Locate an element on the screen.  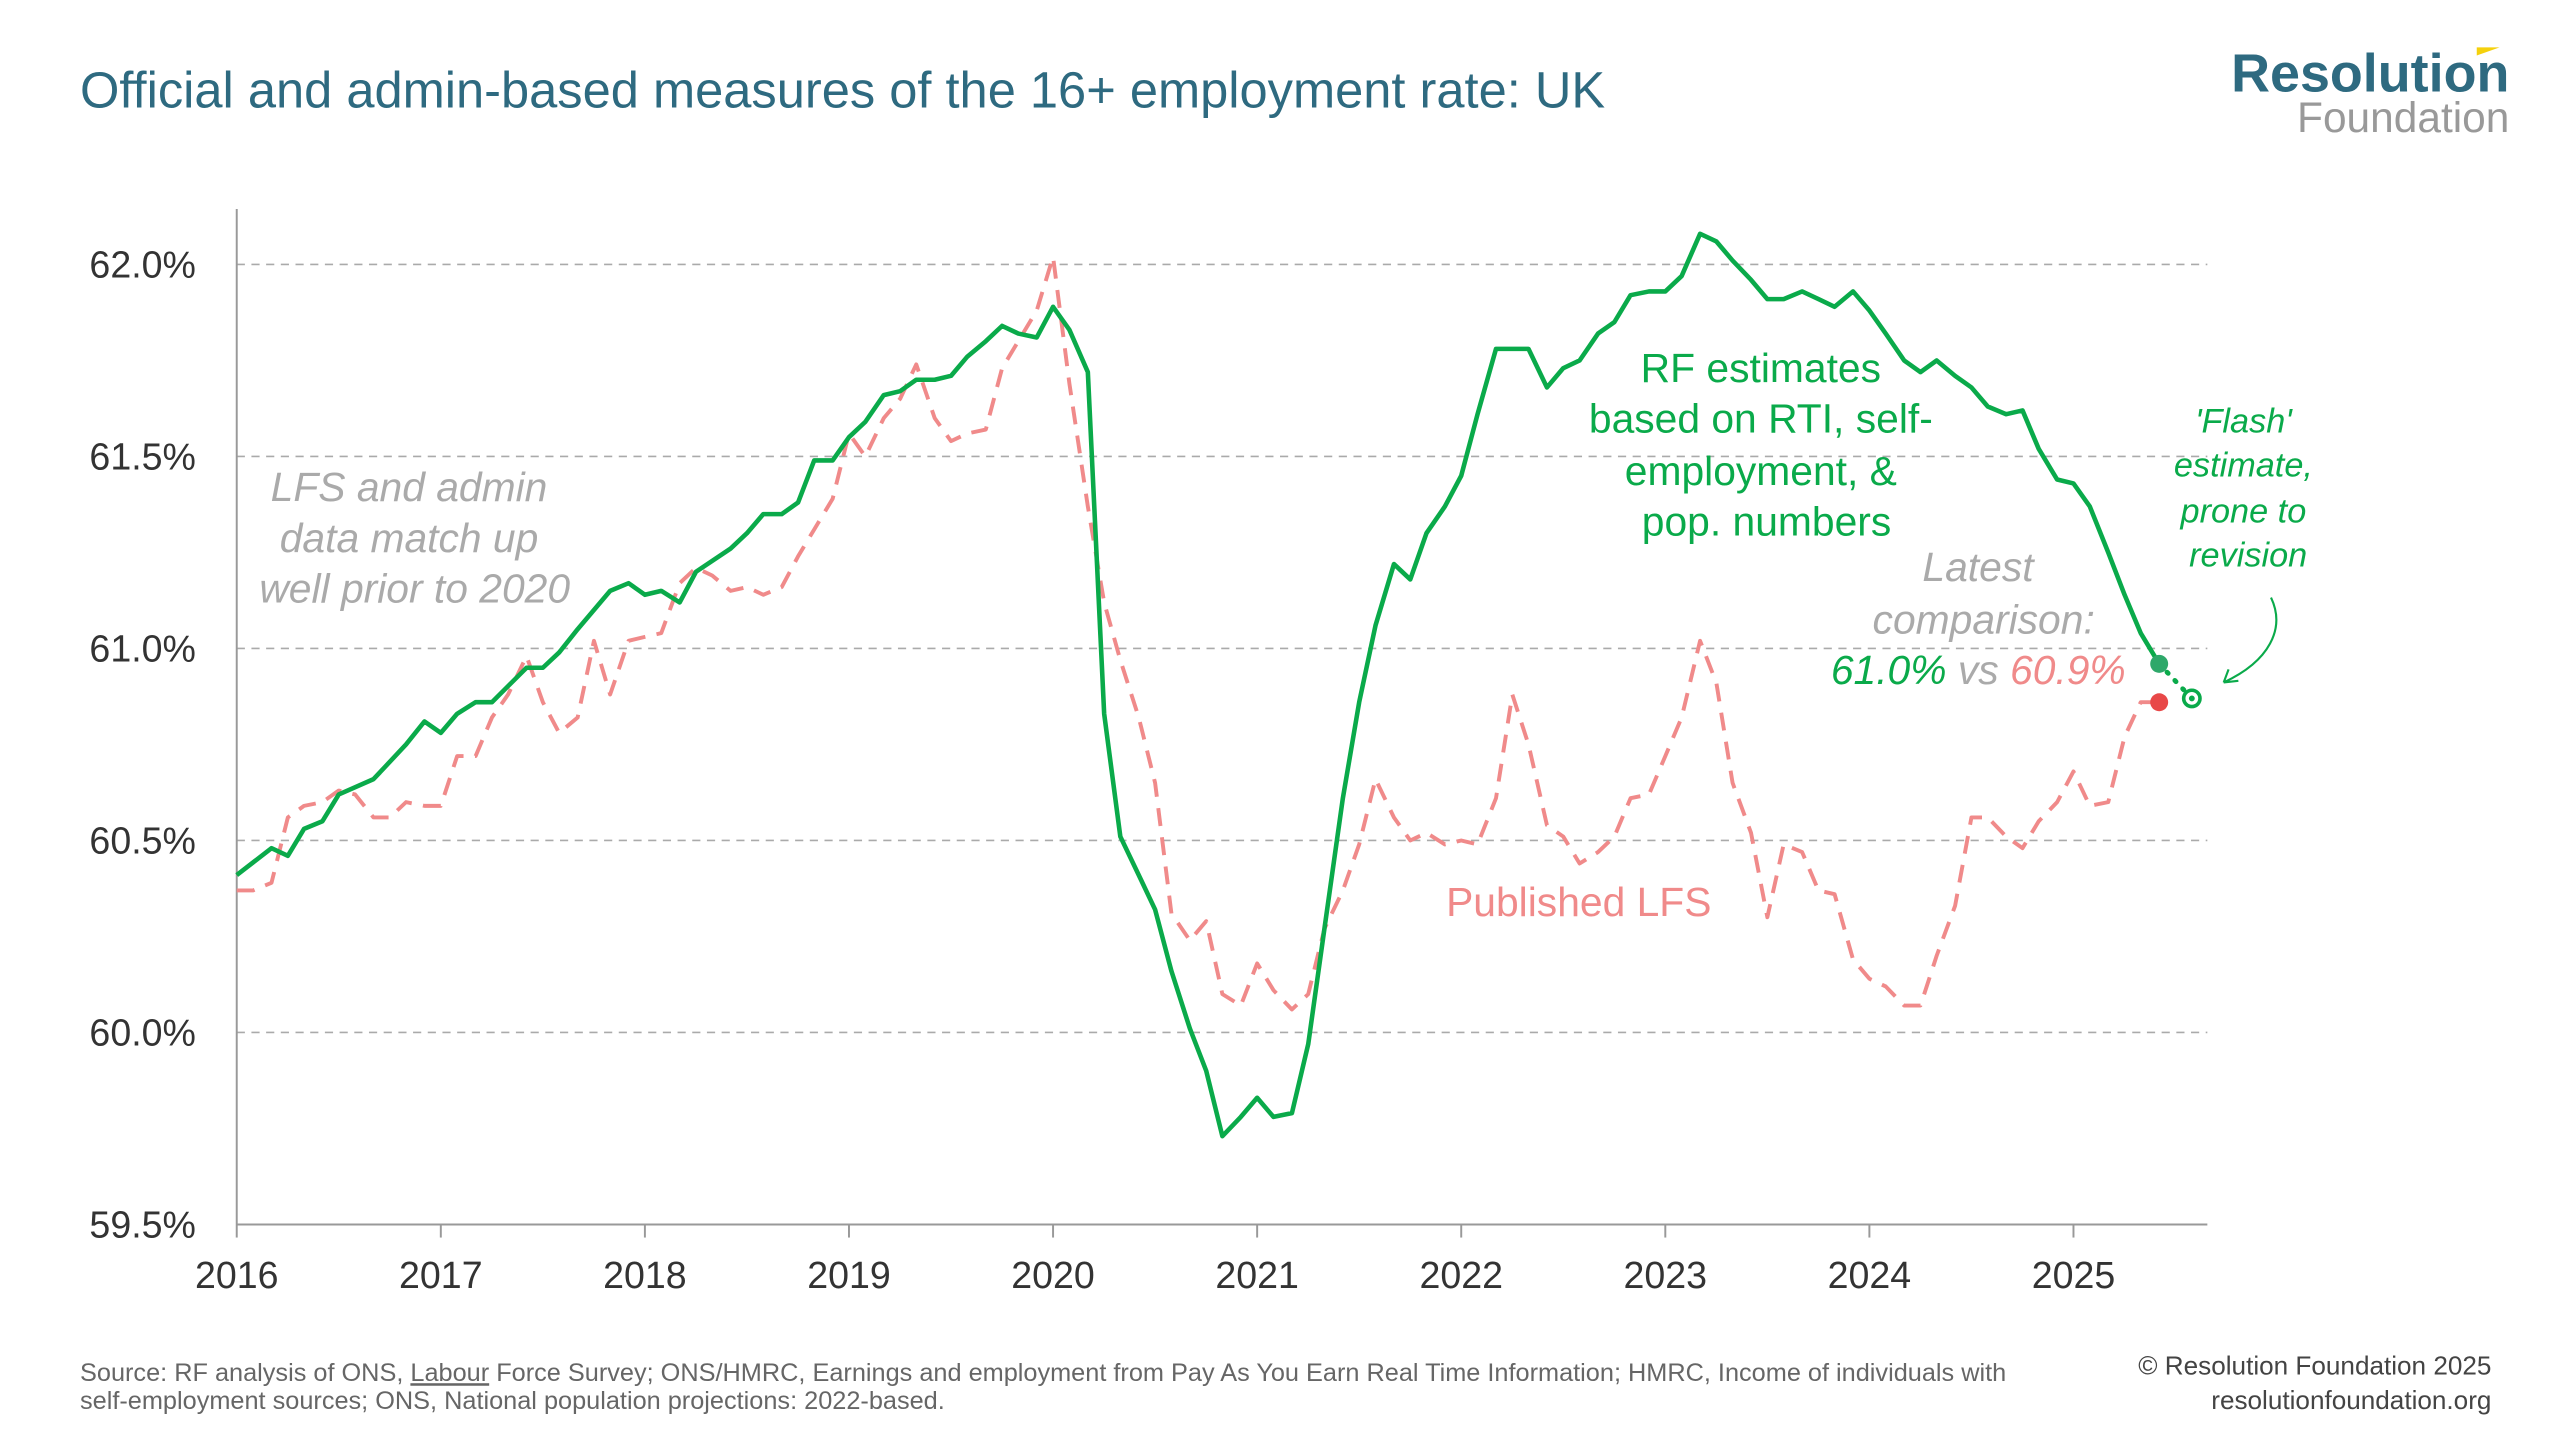
latest-vs: vs is located at coordinates (1978, 670).